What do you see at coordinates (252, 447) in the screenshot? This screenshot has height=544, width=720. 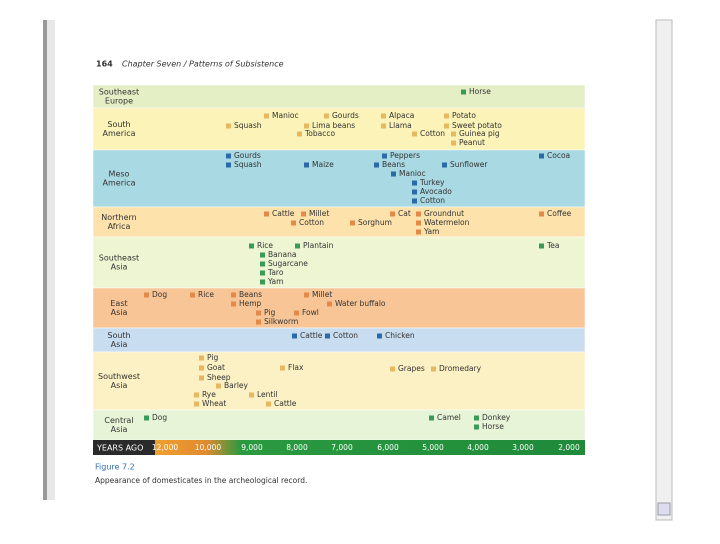 I see `axis-tick: 9,000` at bounding box center [252, 447].